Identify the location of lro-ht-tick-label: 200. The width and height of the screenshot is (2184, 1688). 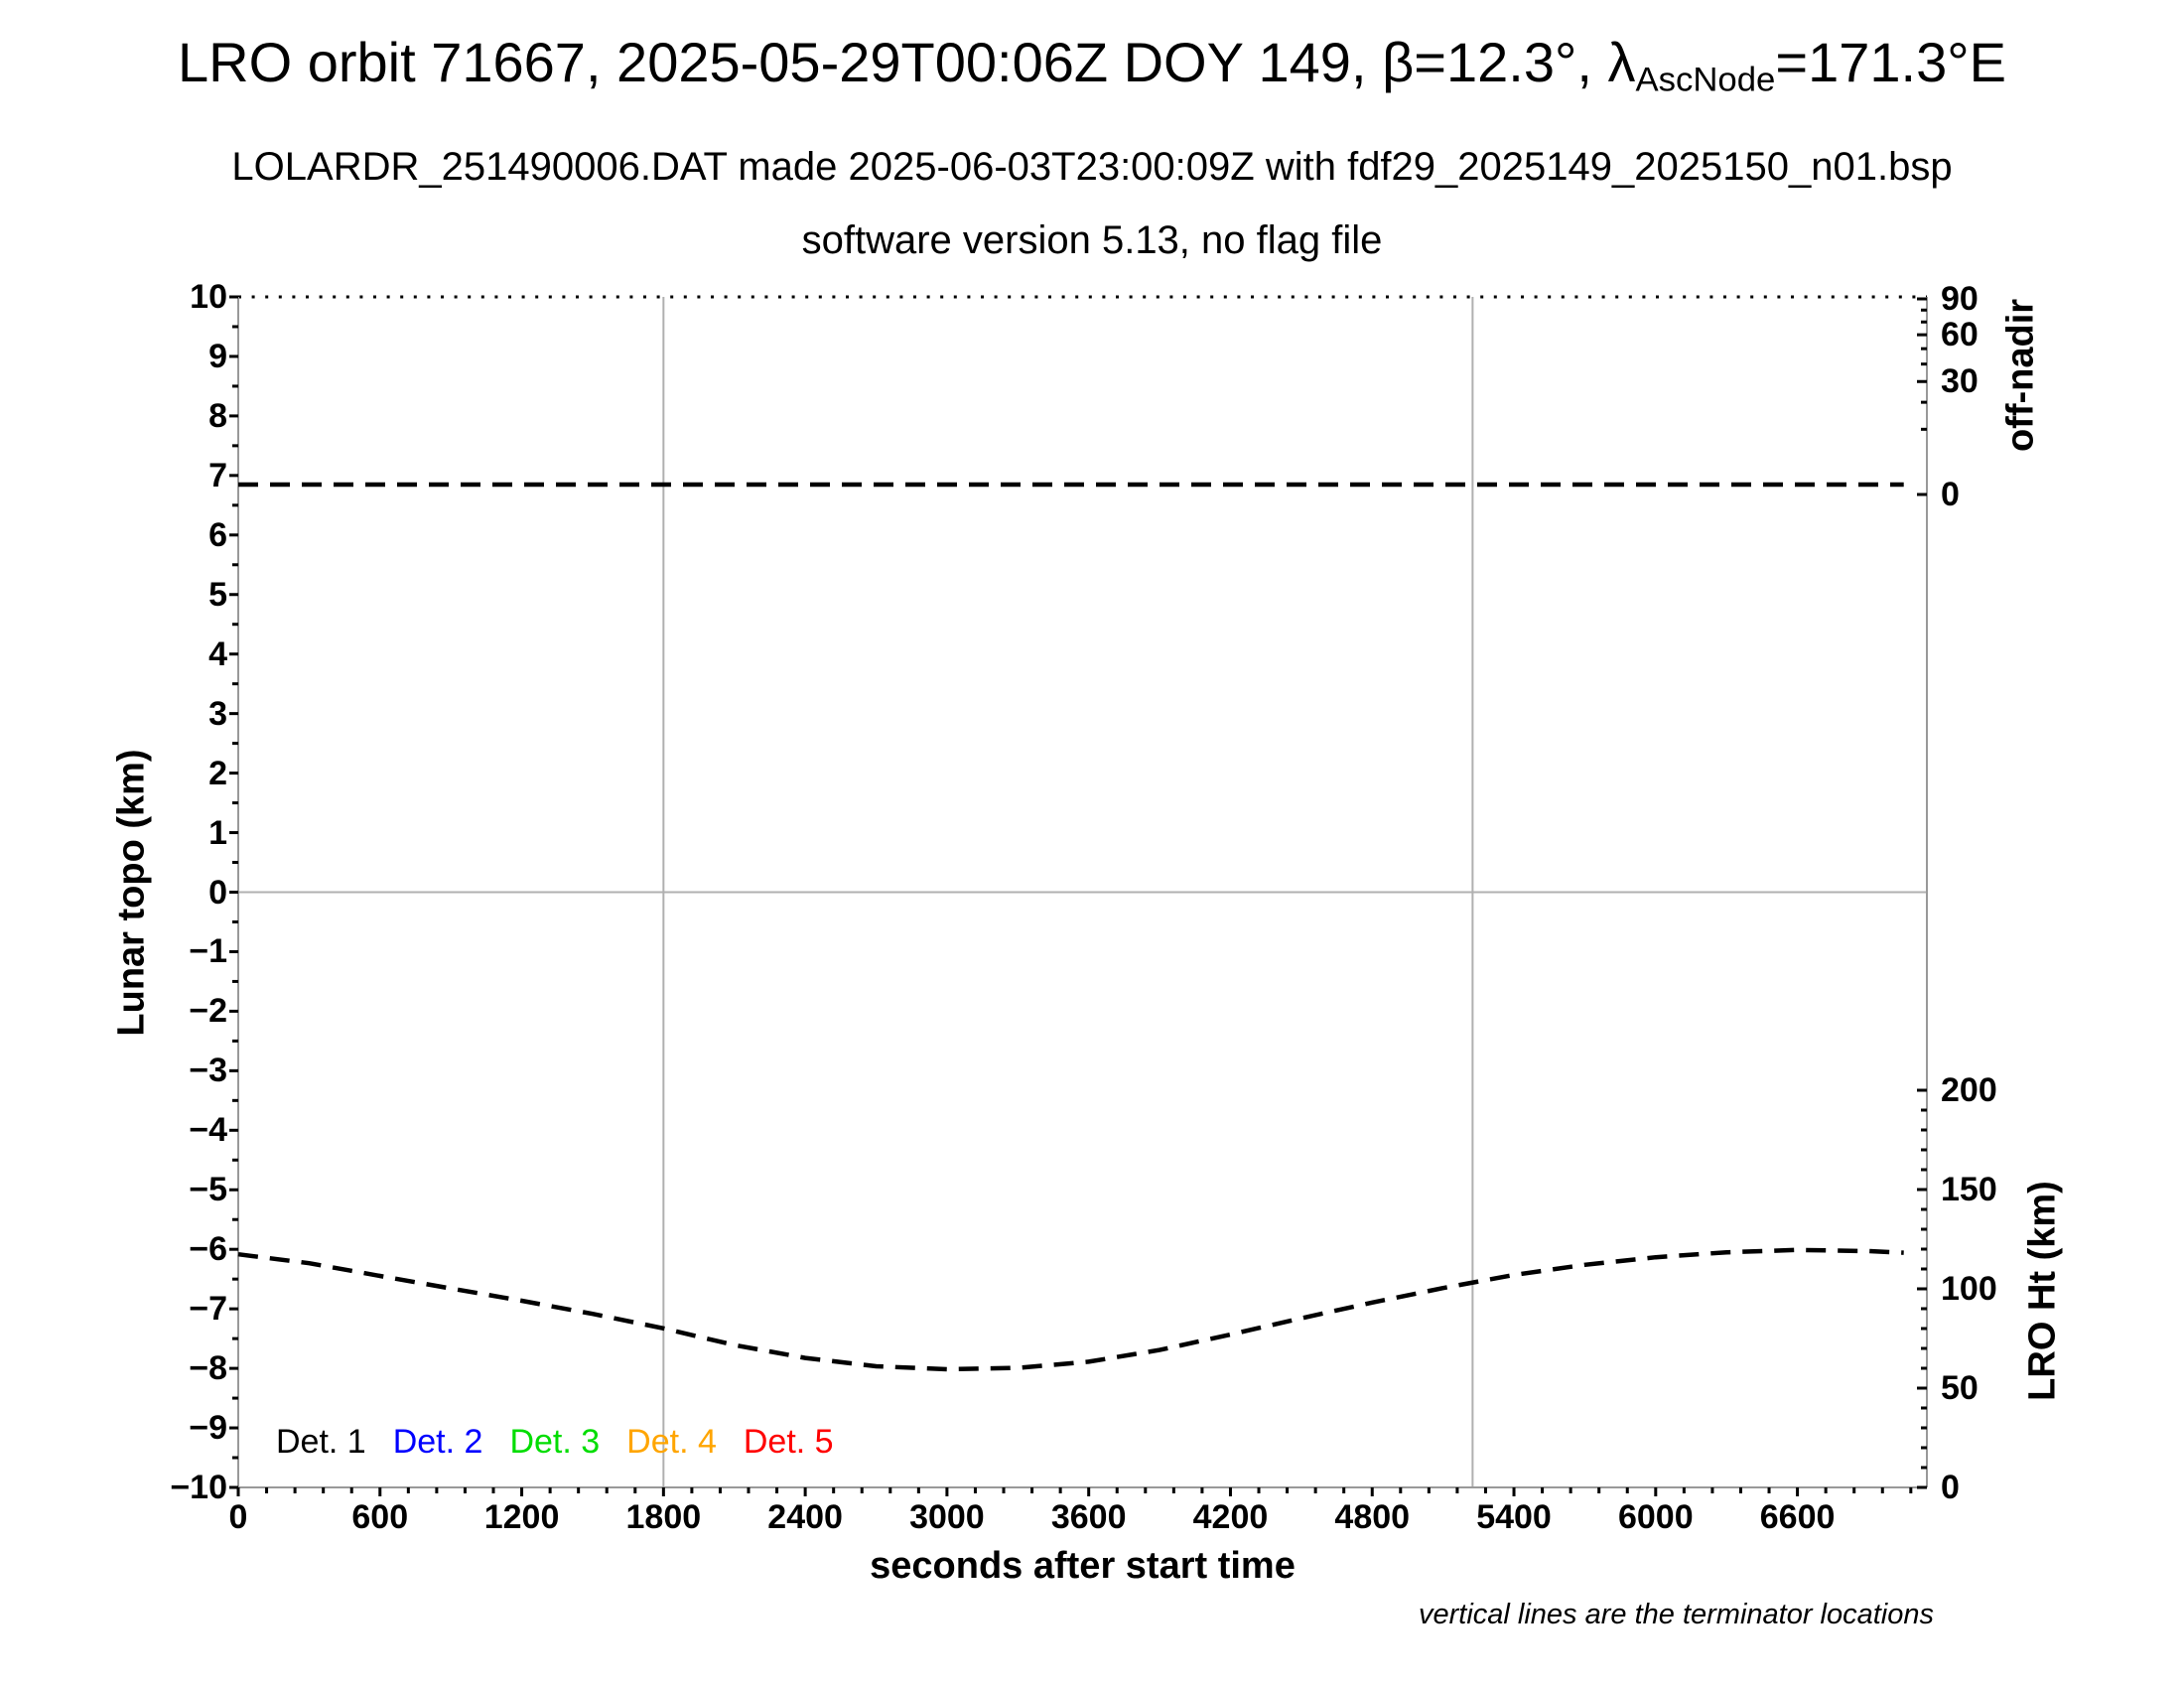
(1969, 1090).